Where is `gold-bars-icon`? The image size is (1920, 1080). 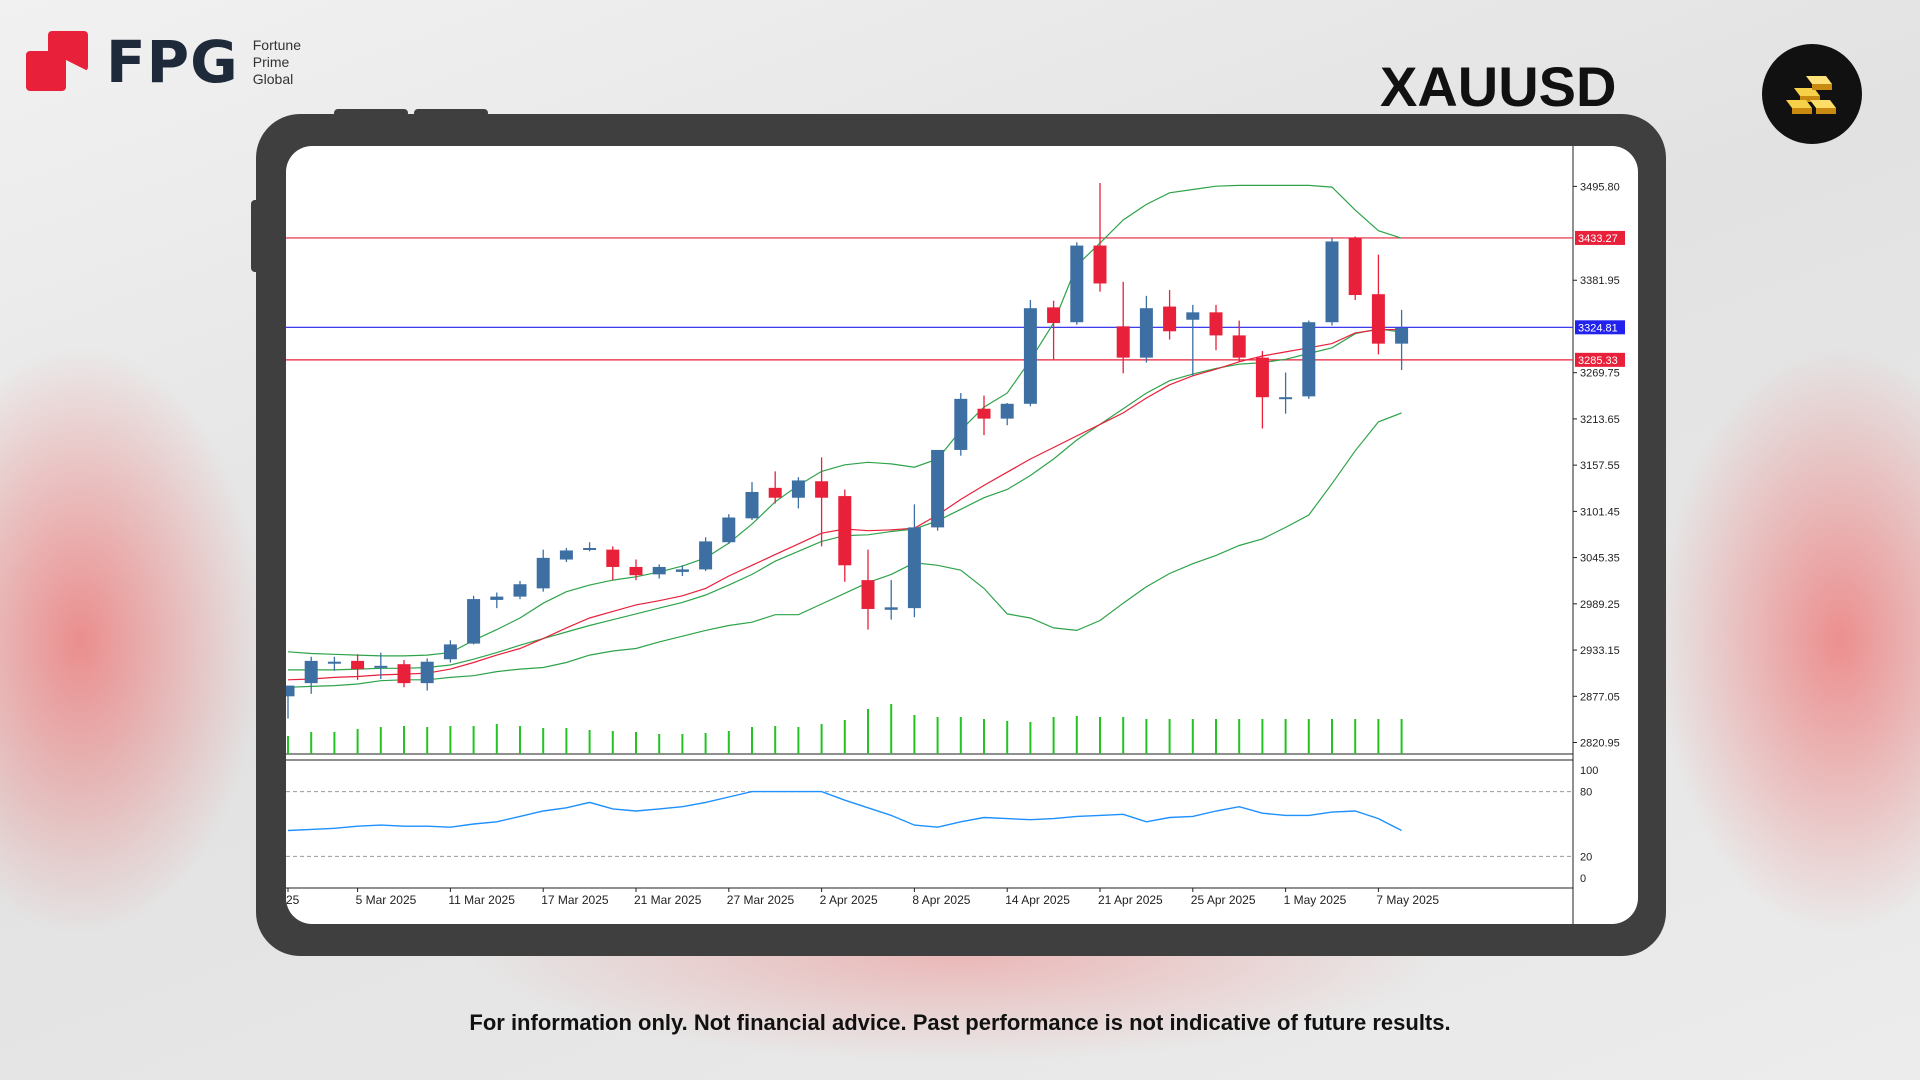 gold-bars-icon is located at coordinates (1812, 94).